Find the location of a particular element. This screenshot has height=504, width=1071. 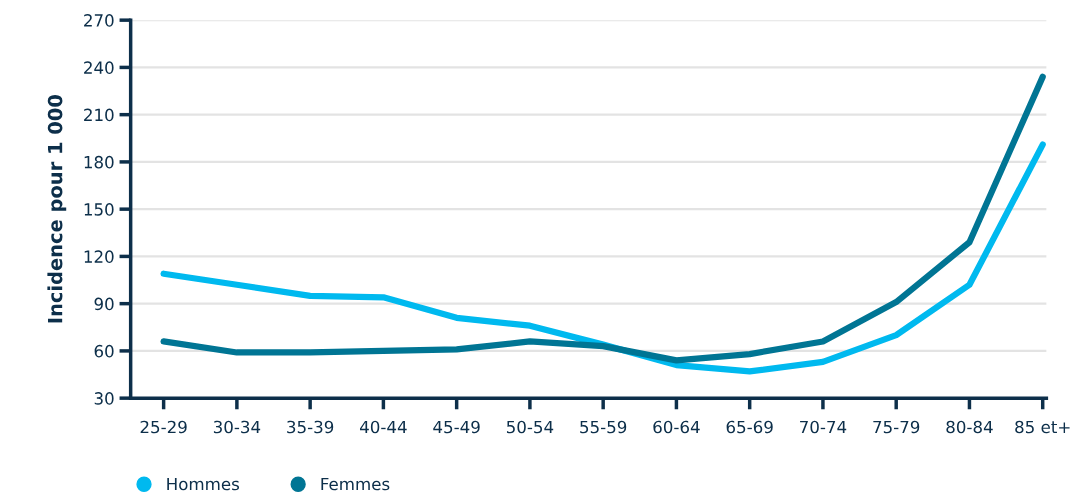

y-tick-label: 30 is located at coordinates (104, 398).